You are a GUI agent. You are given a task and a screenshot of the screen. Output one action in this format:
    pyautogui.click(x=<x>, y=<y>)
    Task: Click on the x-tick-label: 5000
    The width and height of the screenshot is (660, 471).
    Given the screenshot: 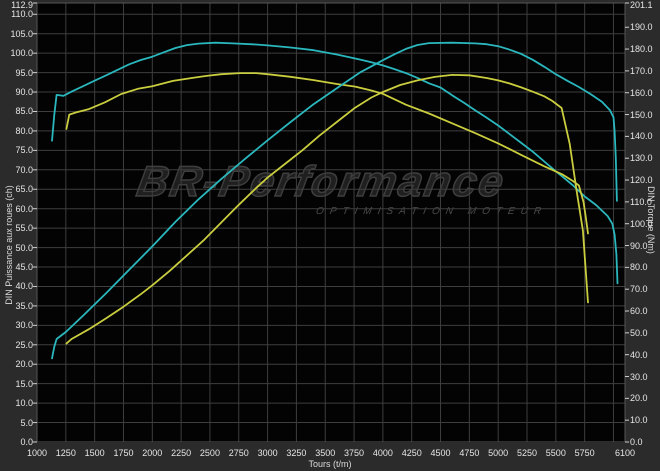 What is the action you would take?
    pyautogui.click(x=498, y=453)
    